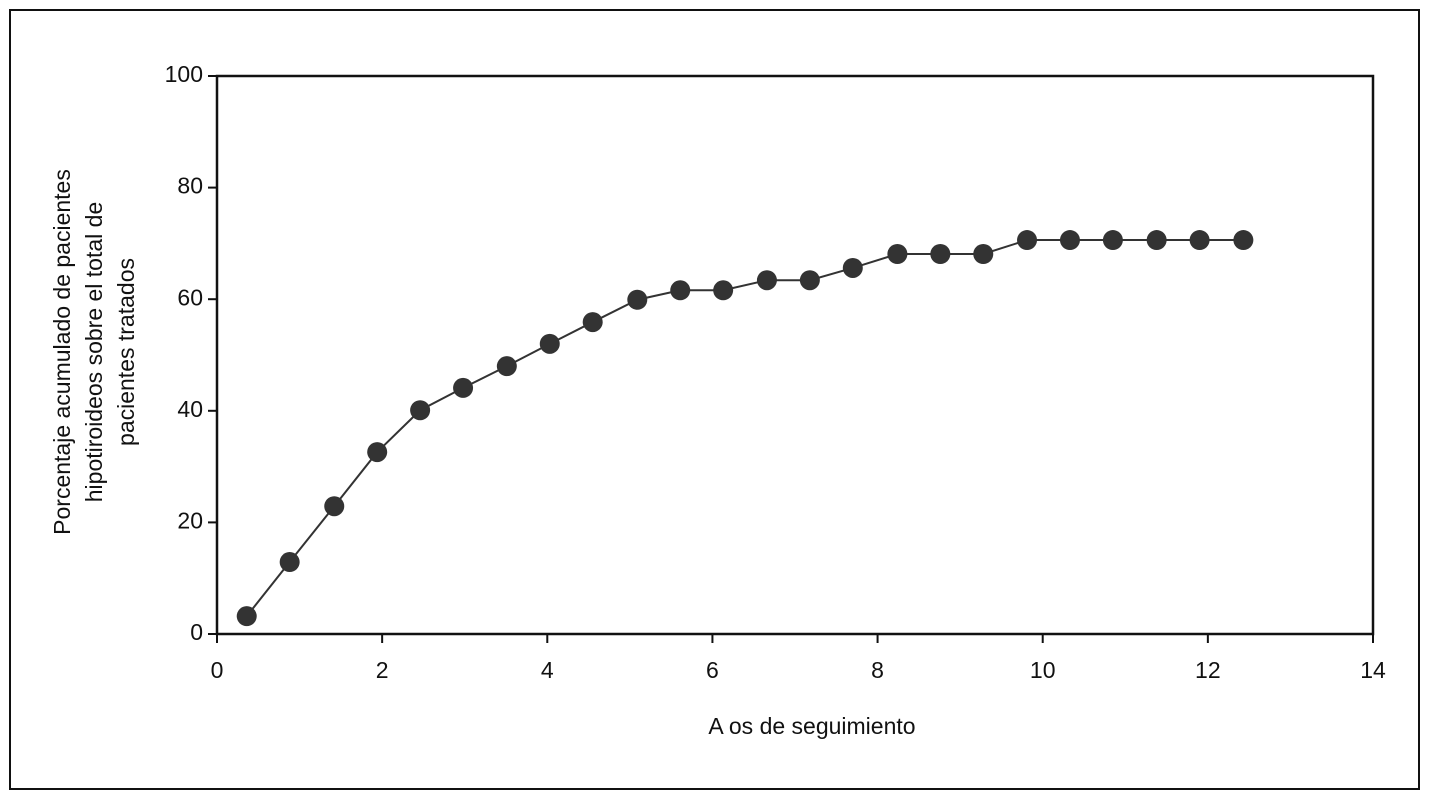  I want to click on y-tick-label: 40, so click(190, 409).